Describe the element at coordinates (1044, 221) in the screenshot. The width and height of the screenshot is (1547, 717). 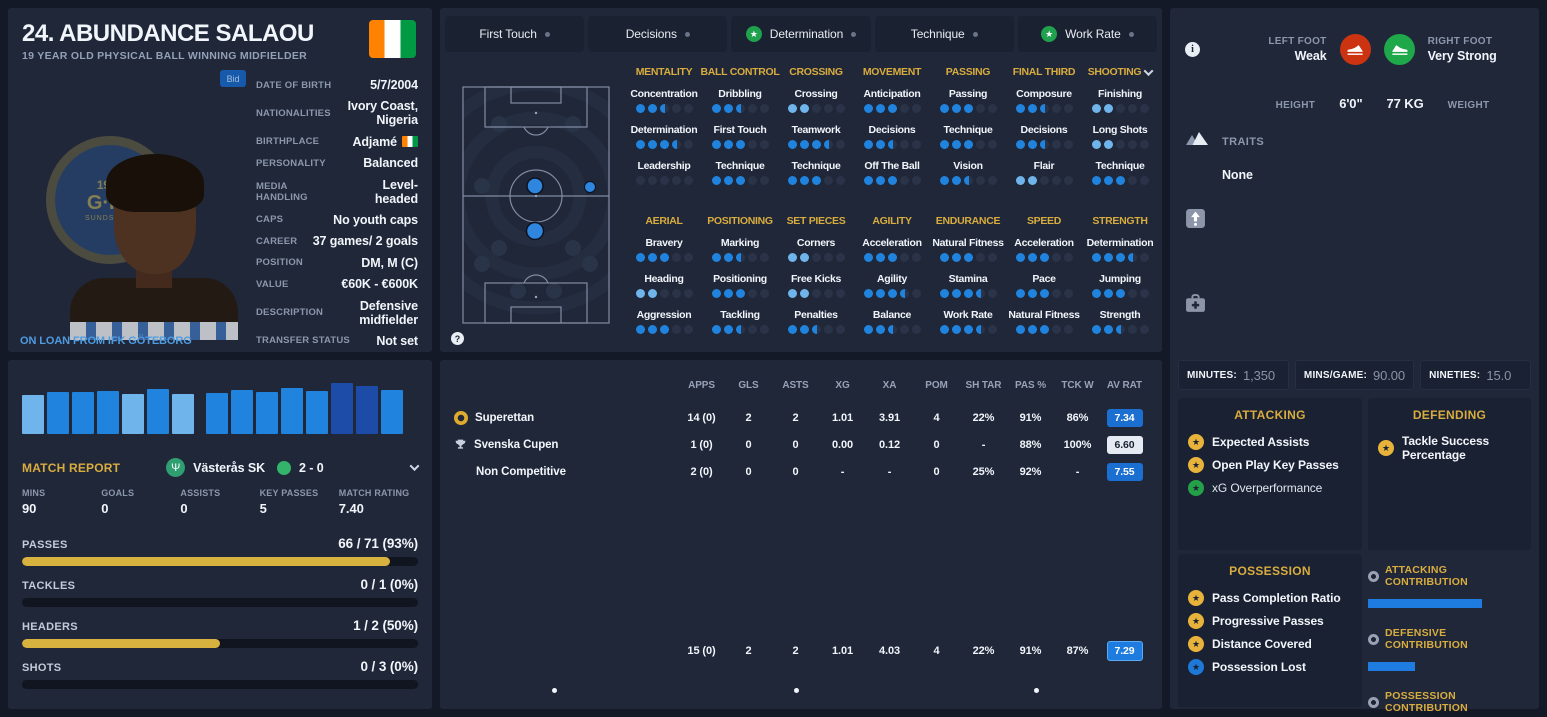
I see `attribute-category-header: SPEED` at that location.